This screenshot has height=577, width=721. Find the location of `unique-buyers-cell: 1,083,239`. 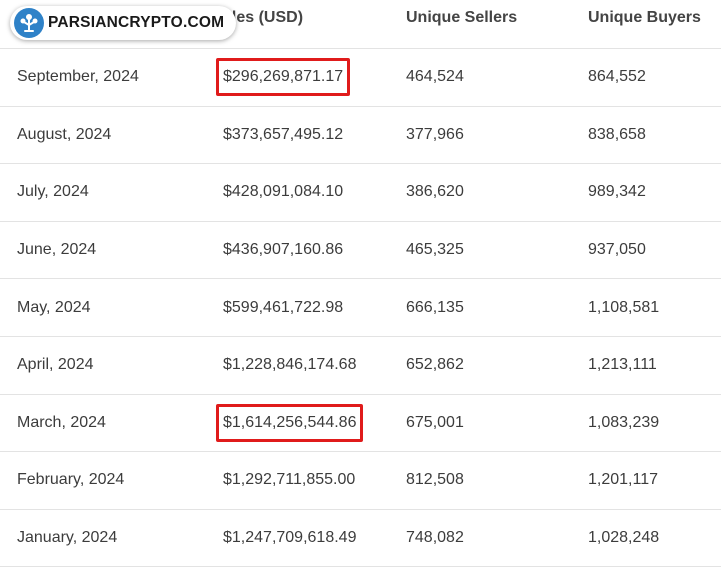

unique-buyers-cell: 1,083,239 is located at coordinates (624, 422).